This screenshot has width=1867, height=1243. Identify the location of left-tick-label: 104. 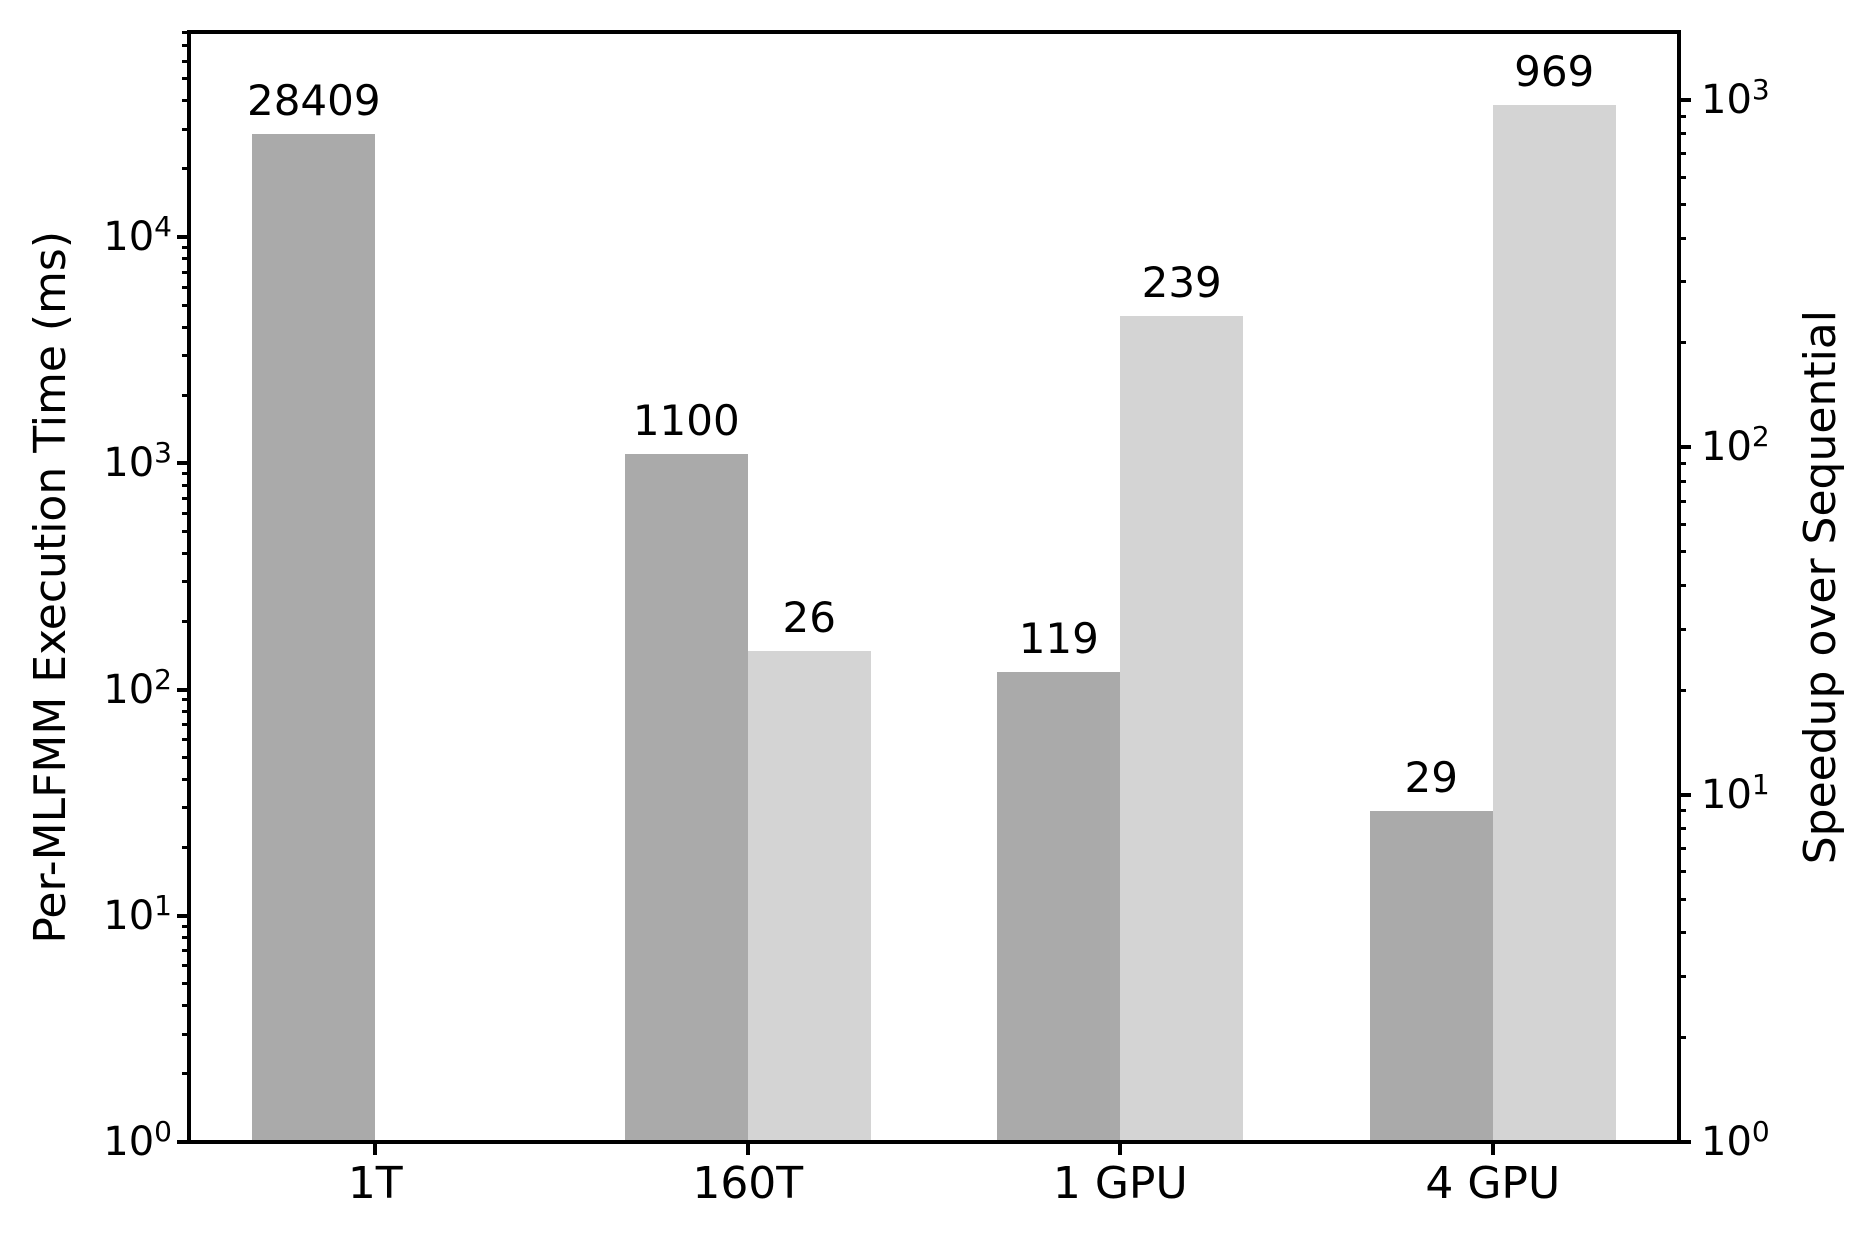
(137, 235).